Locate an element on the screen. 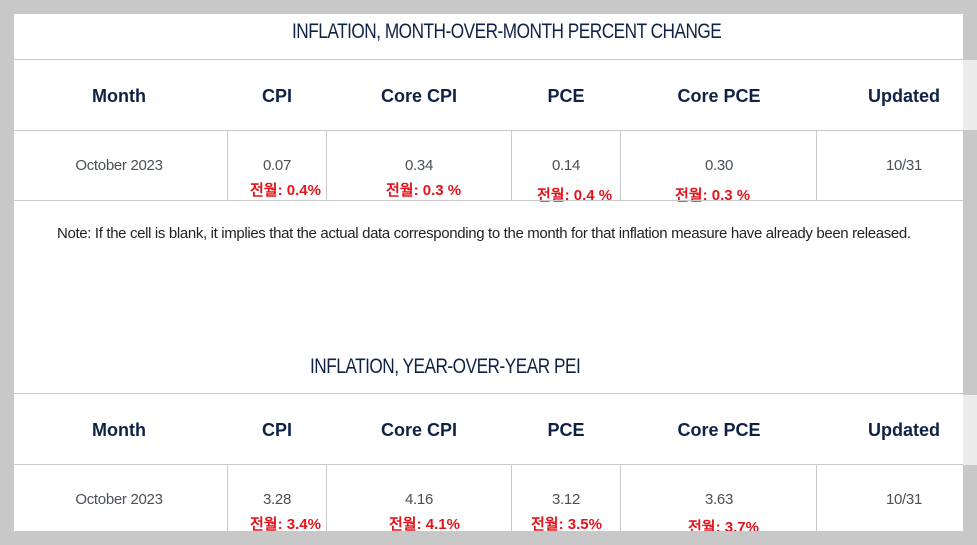 Image resolution: width=977 pixels, height=545 pixels. yoy-annotation-core-cpi: 전월: 4.1% is located at coordinates (424, 523).